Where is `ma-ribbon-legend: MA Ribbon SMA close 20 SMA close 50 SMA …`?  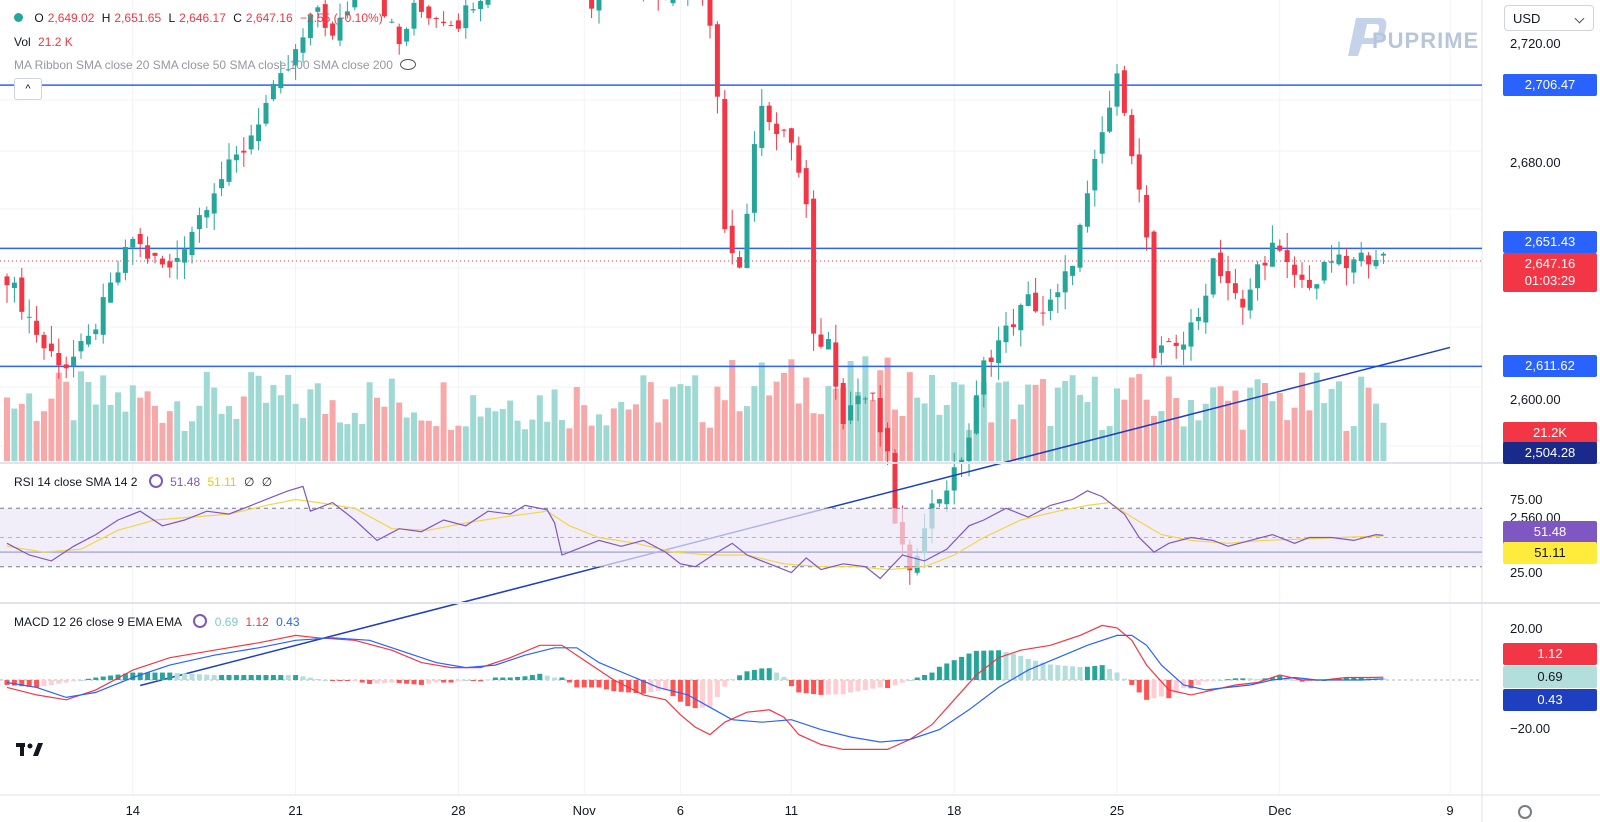 ma-ribbon-legend: MA Ribbon SMA close 20 SMA close 50 SMA … is located at coordinates (217, 65).